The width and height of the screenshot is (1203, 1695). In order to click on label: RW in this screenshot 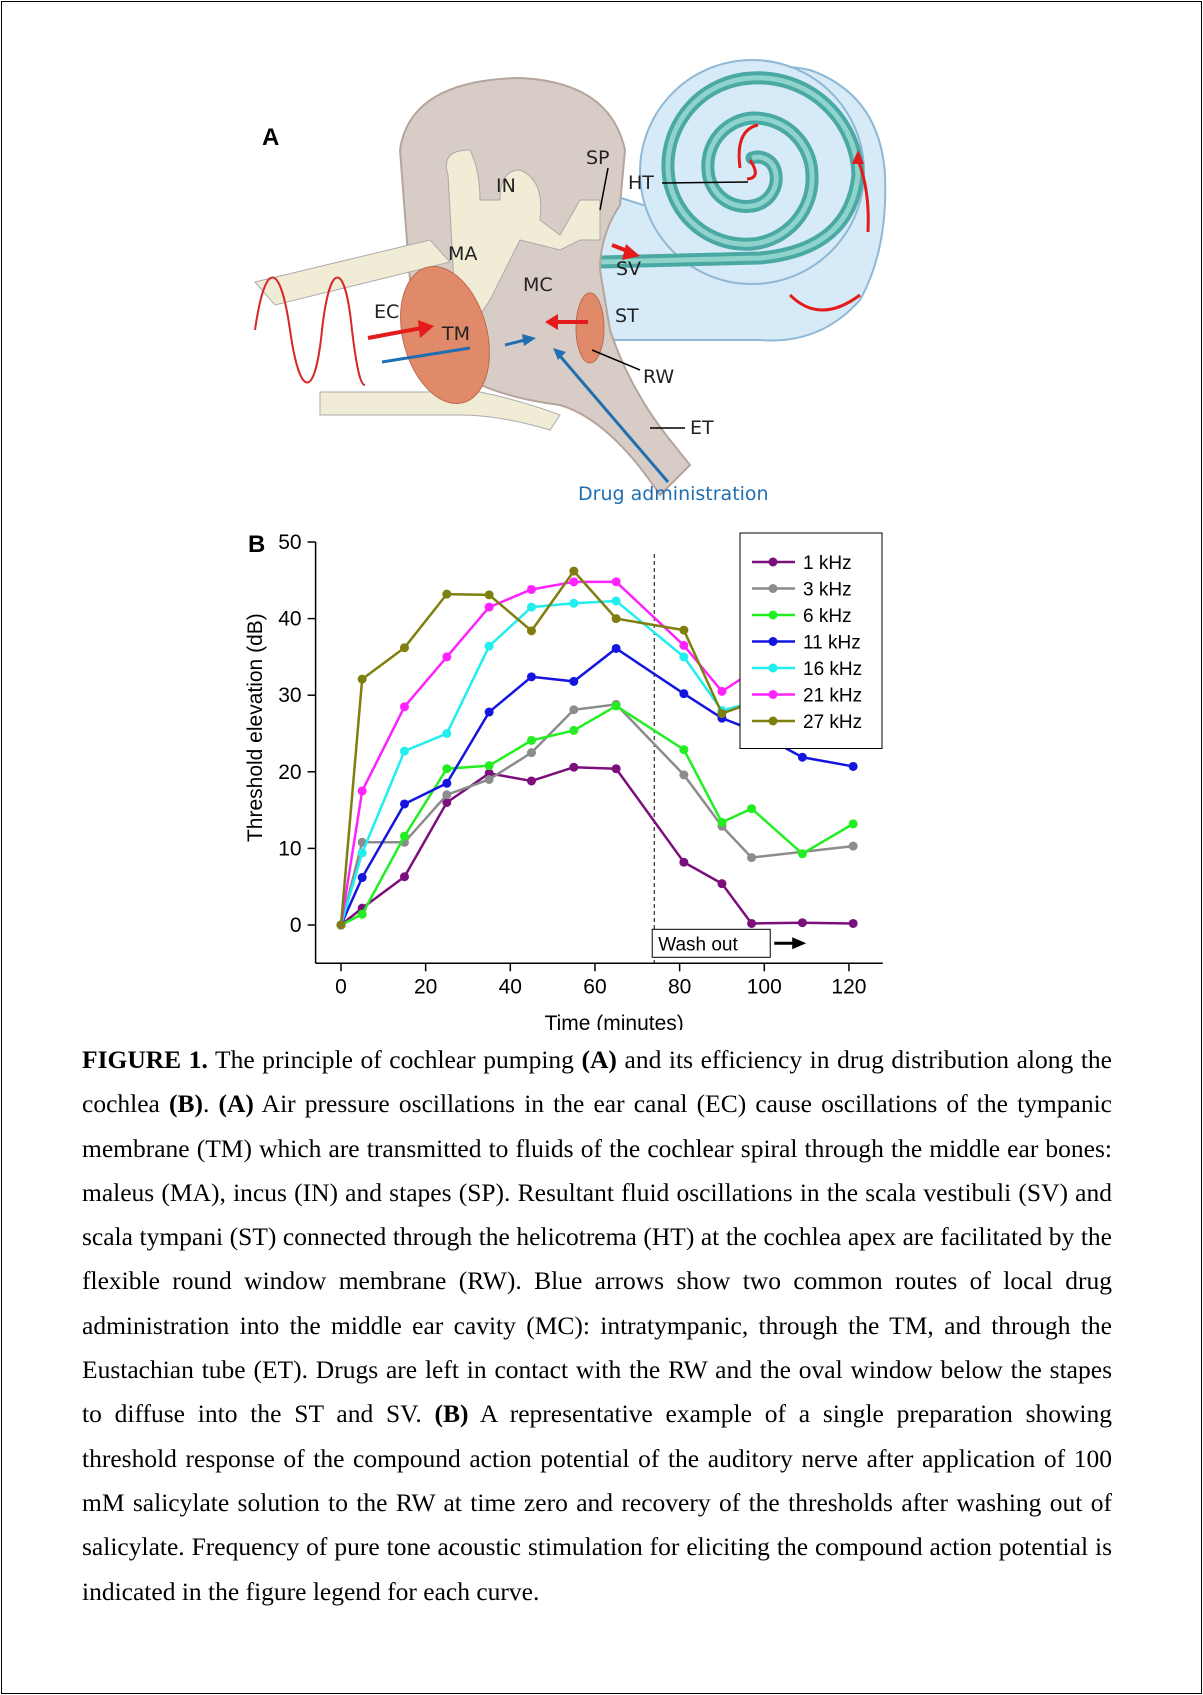, I will do `click(658, 377)`.